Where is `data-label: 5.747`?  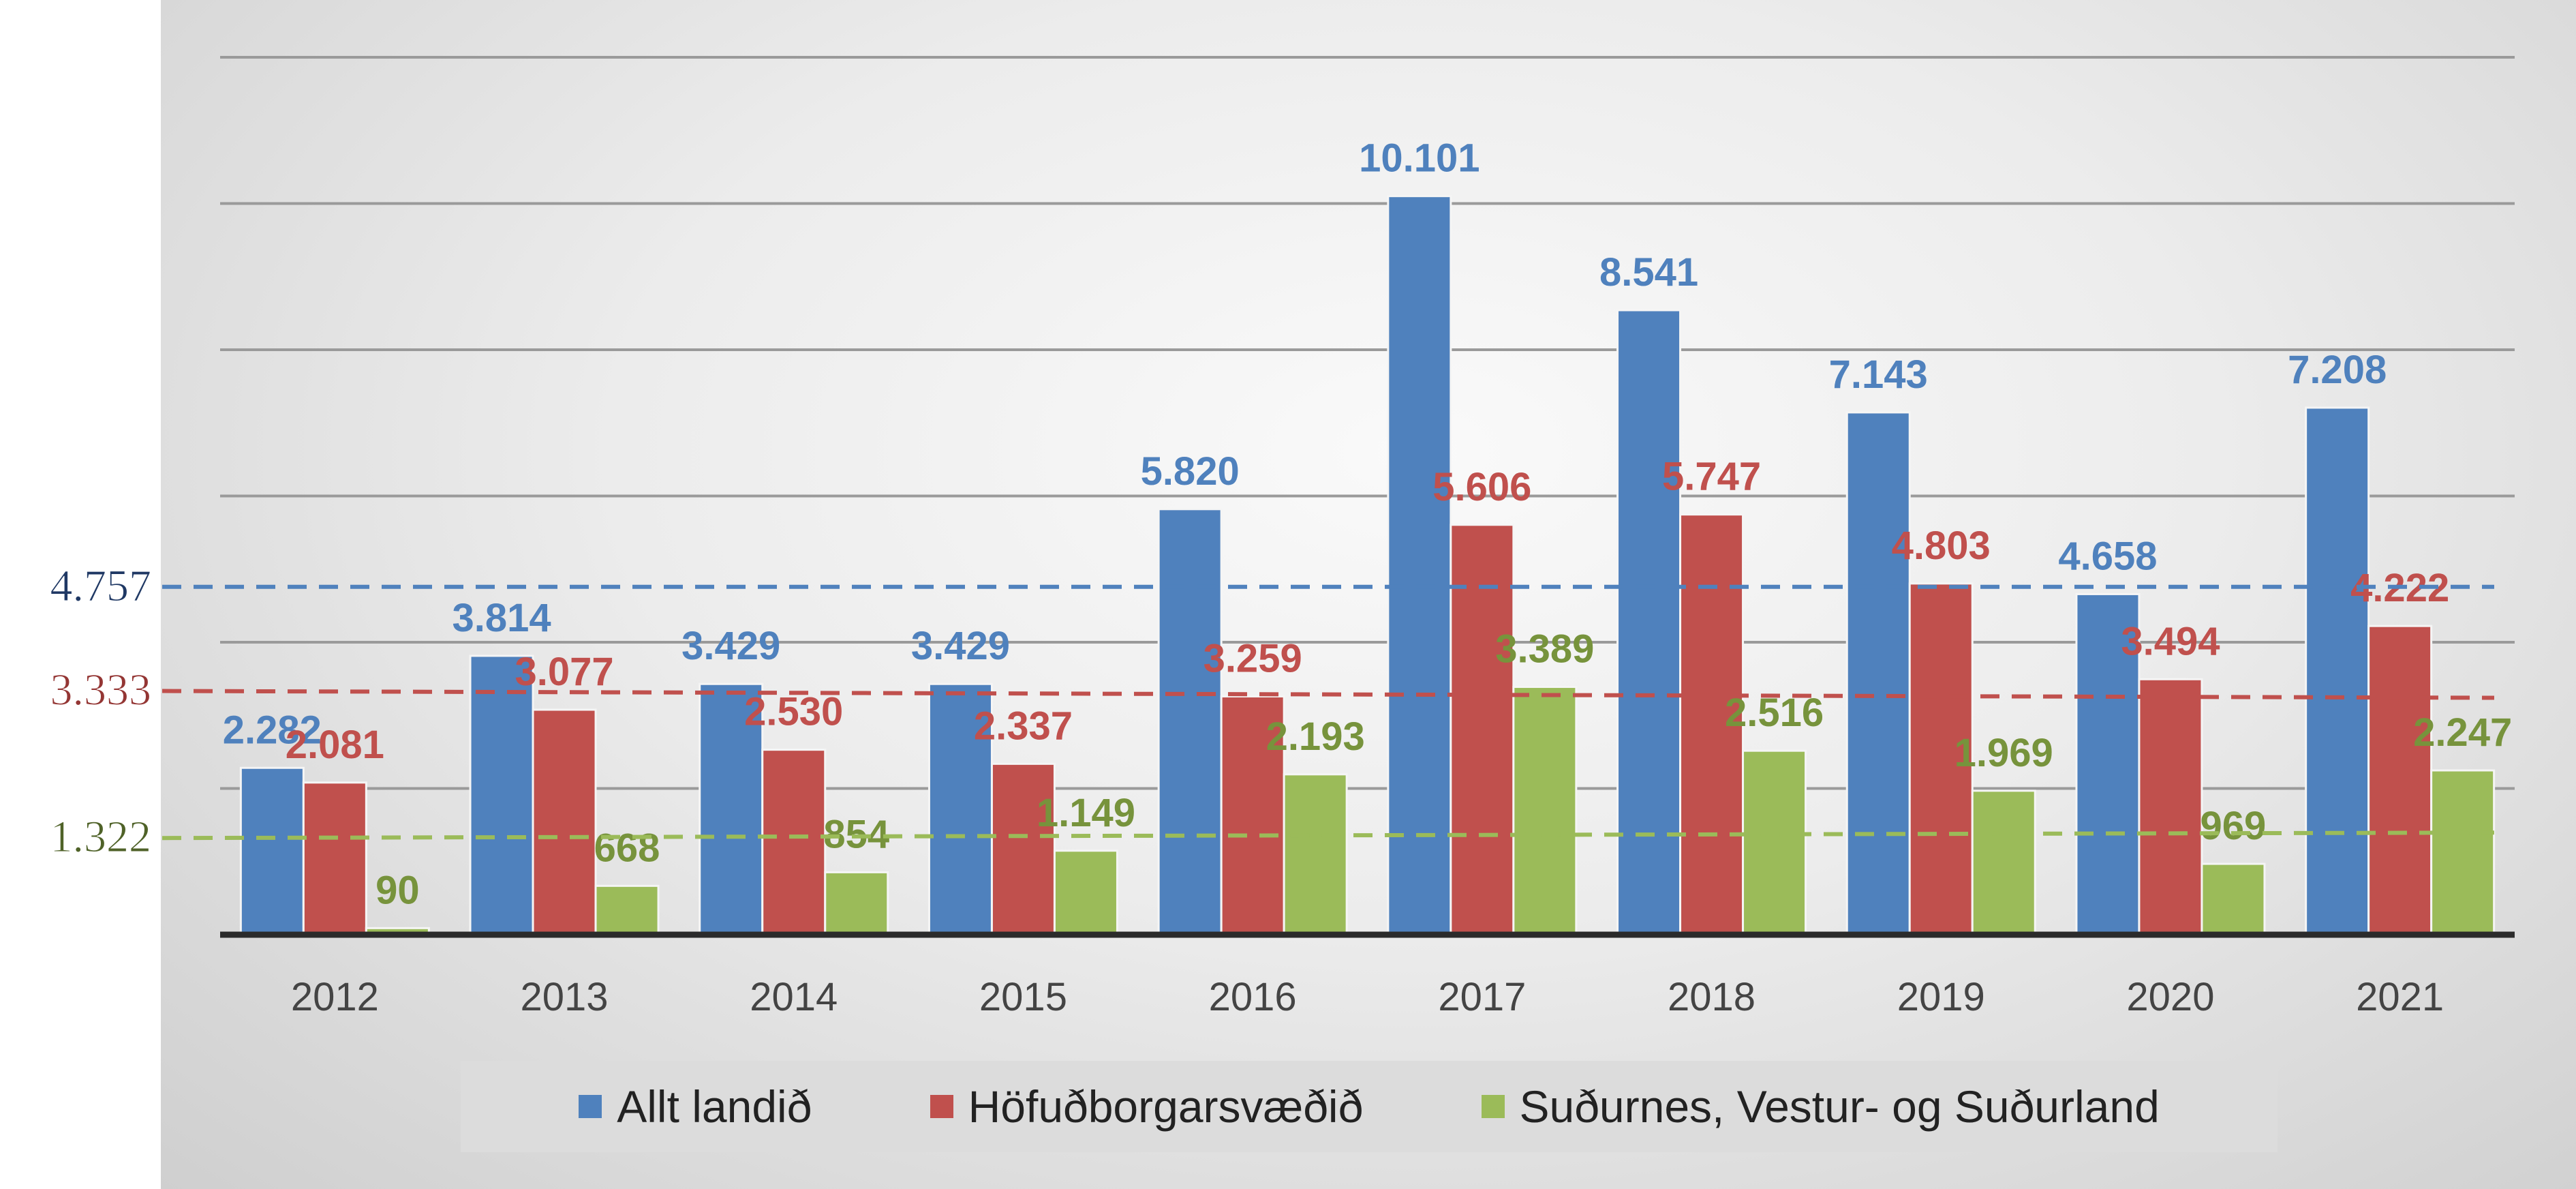
data-label: 5.747 is located at coordinates (1711, 477).